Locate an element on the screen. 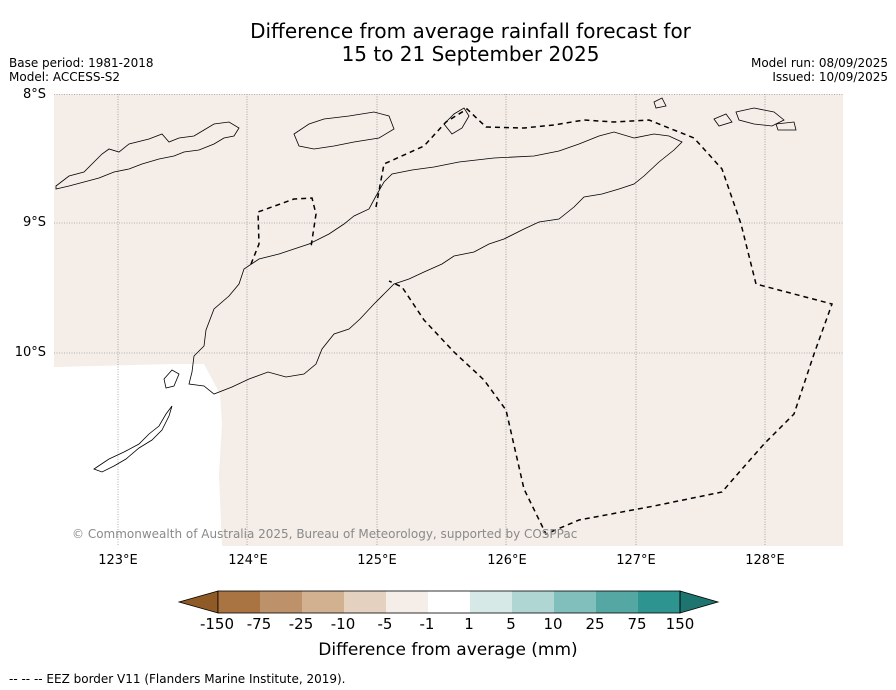 The width and height of the screenshot is (896, 690). run-info: Model run: 08/09/2025 Issued: 10/09/2025 is located at coordinates (819, 70).